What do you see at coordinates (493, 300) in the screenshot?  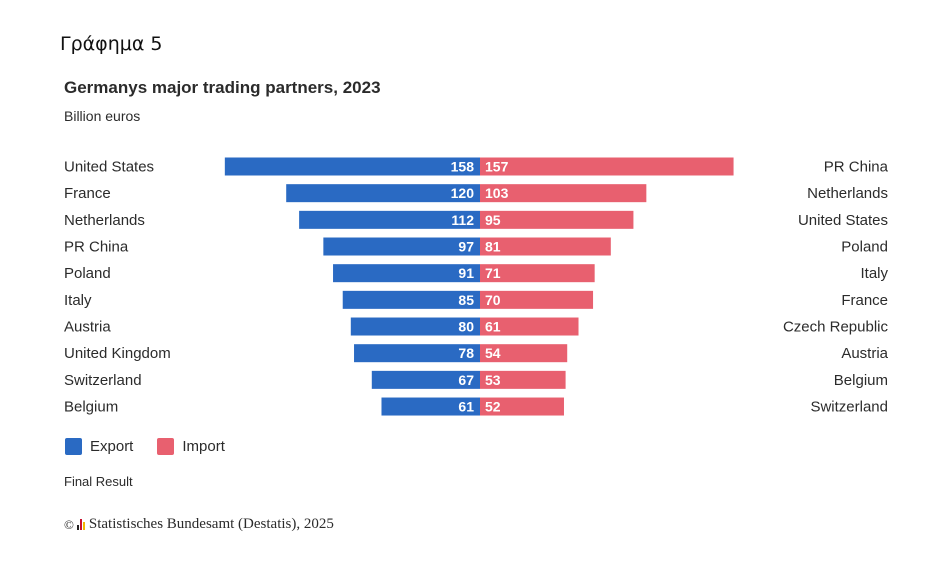 I see `import-value-label: 70` at bounding box center [493, 300].